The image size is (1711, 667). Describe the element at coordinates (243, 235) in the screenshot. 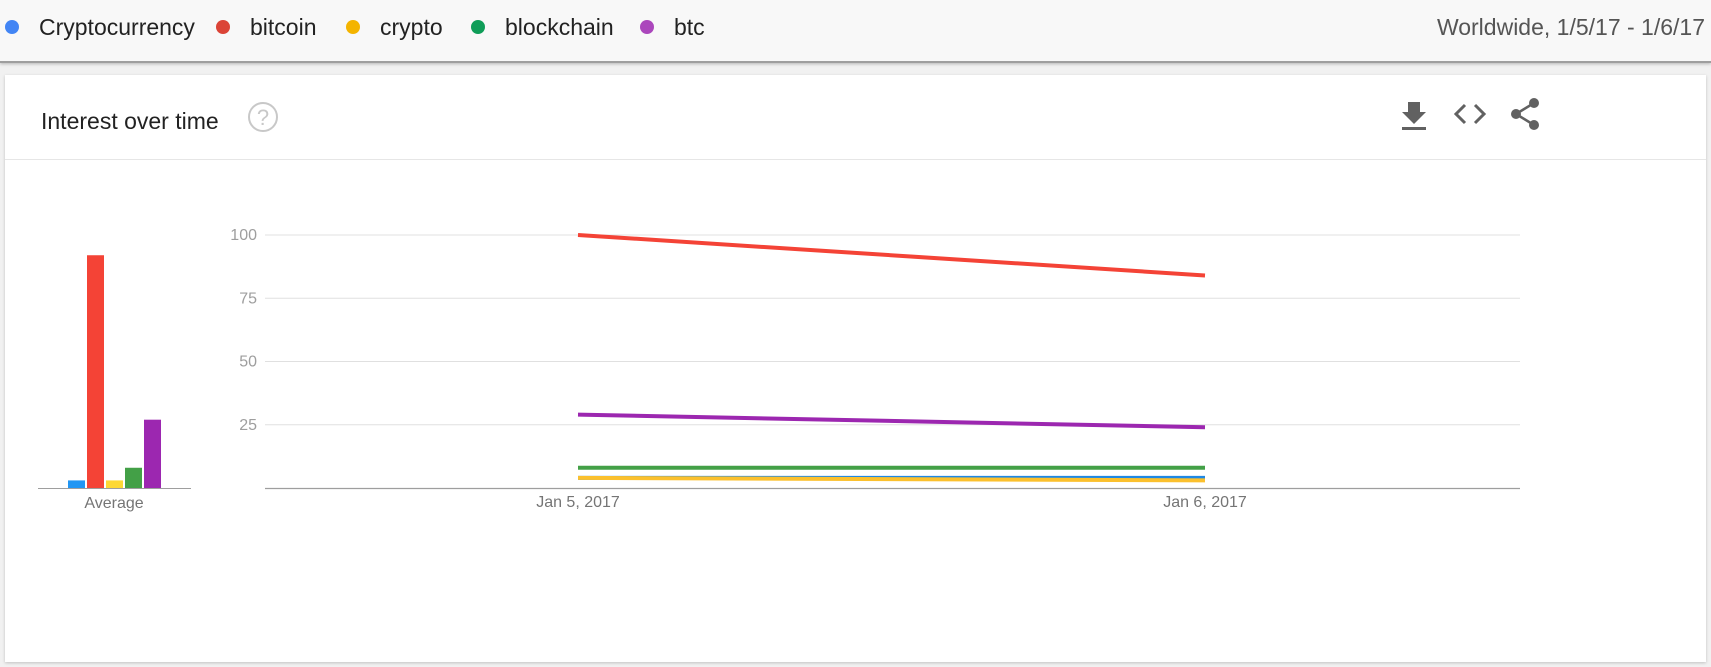

I see `y-tick-label: 100` at that location.